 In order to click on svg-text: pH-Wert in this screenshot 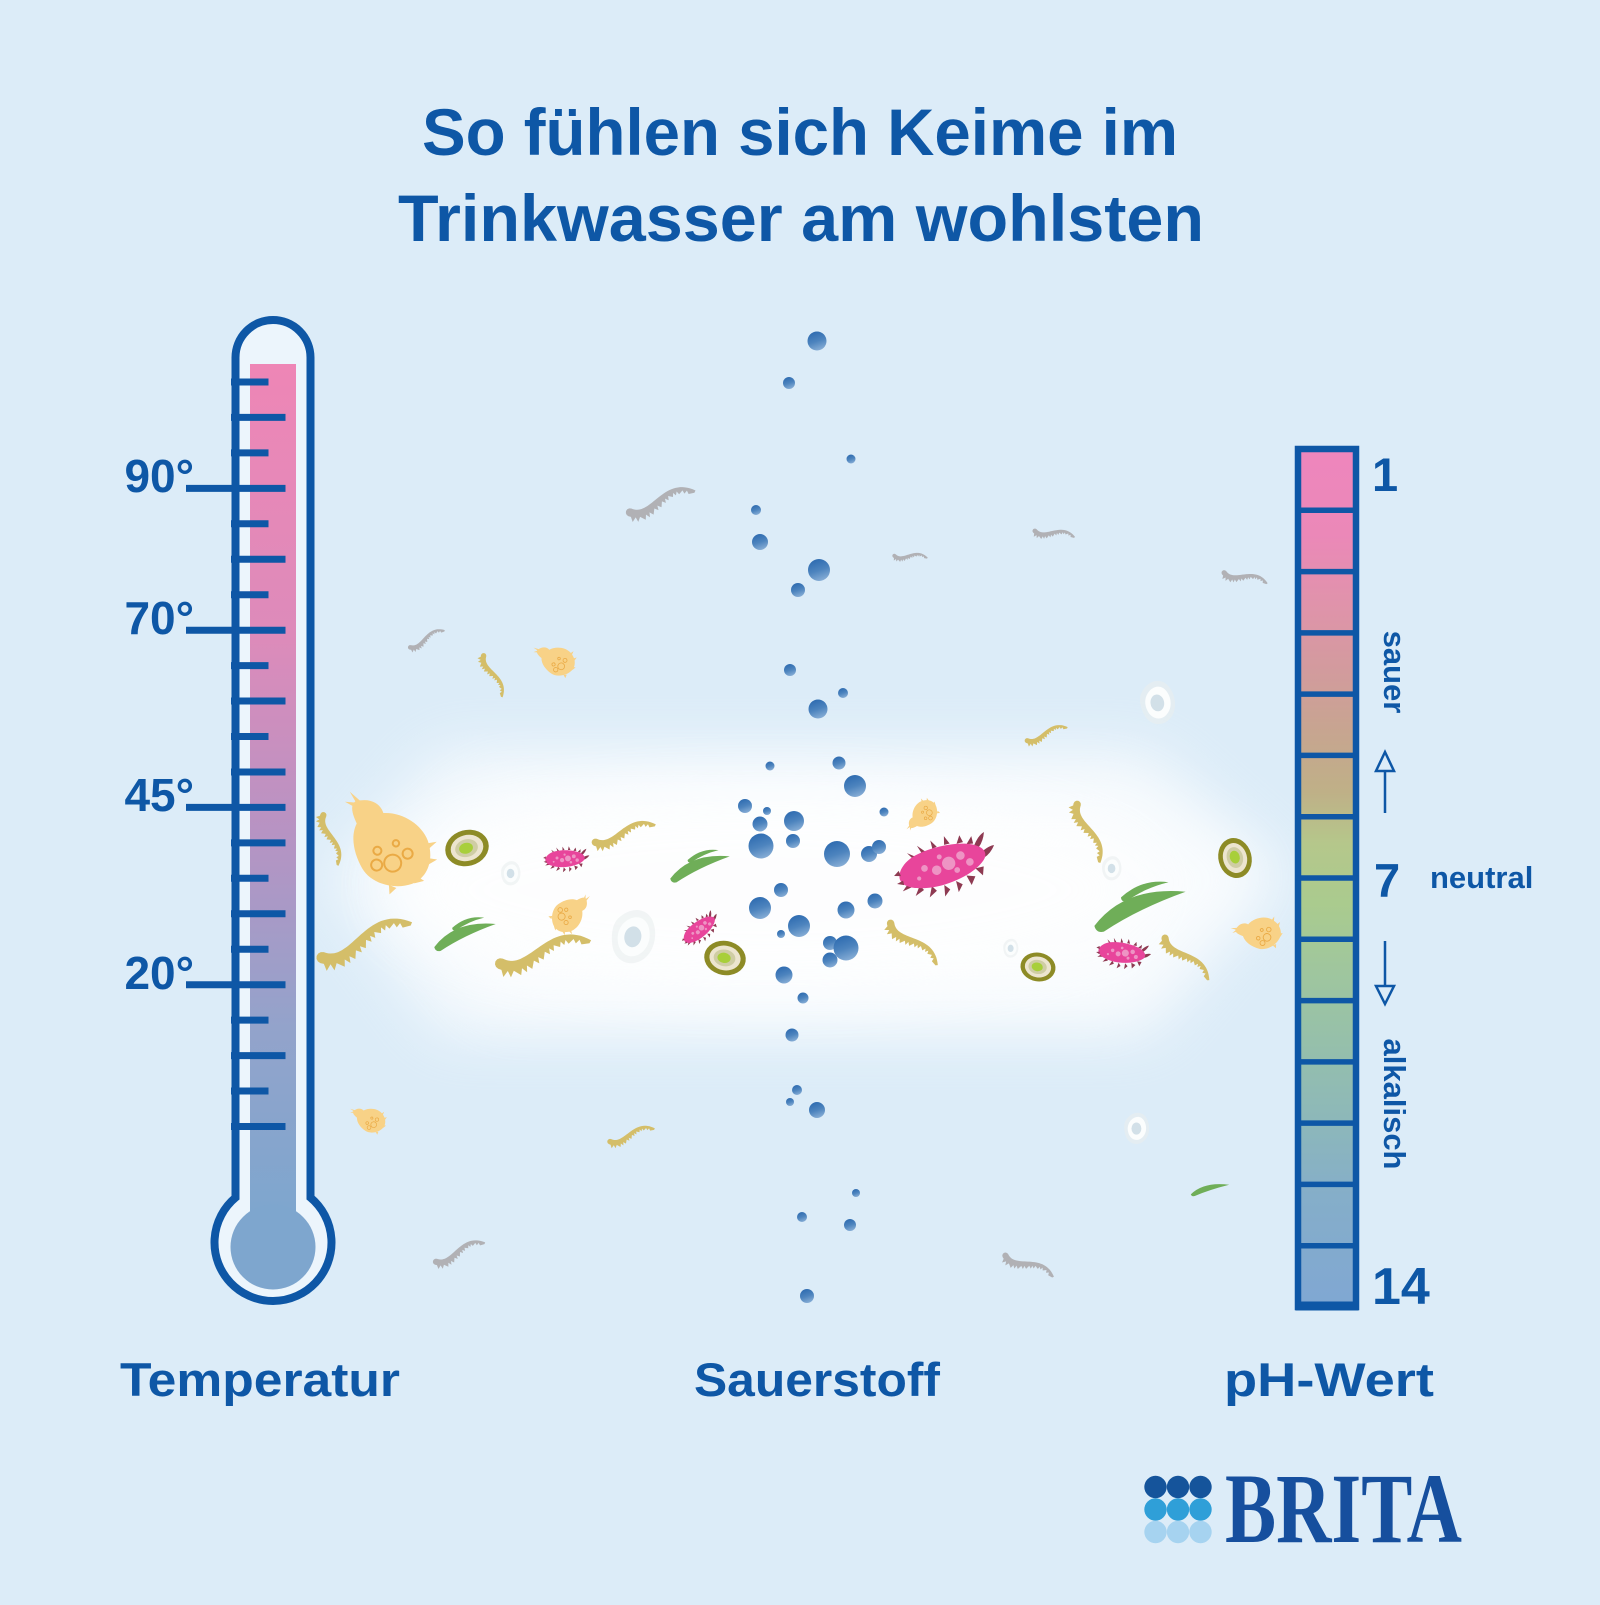, I will do `click(1329, 1379)`.